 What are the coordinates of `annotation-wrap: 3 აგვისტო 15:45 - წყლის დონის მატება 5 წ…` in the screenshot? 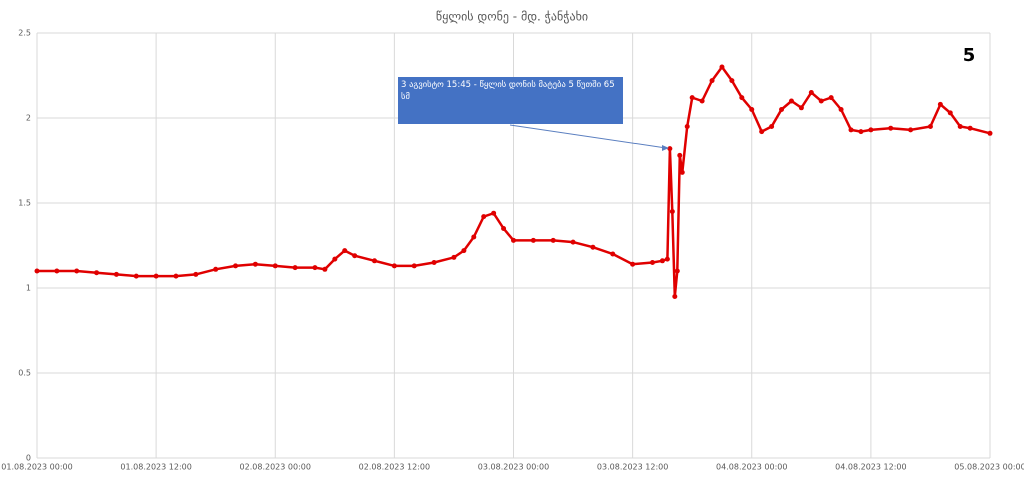 It's located at (508, 91).